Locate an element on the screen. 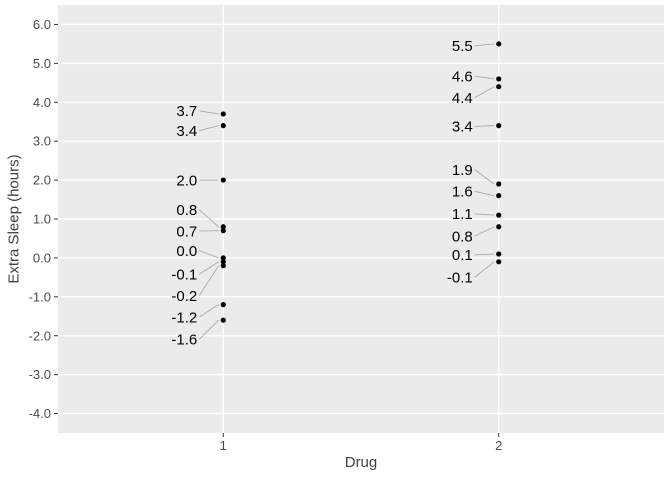  point-label: 0.1 is located at coordinates (462, 255).